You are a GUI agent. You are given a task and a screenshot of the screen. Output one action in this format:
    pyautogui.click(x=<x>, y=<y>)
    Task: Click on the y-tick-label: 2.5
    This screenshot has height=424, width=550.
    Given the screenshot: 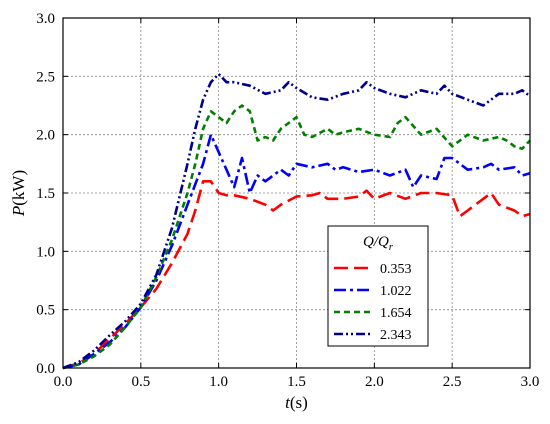 What is the action you would take?
    pyautogui.click(x=45, y=77)
    